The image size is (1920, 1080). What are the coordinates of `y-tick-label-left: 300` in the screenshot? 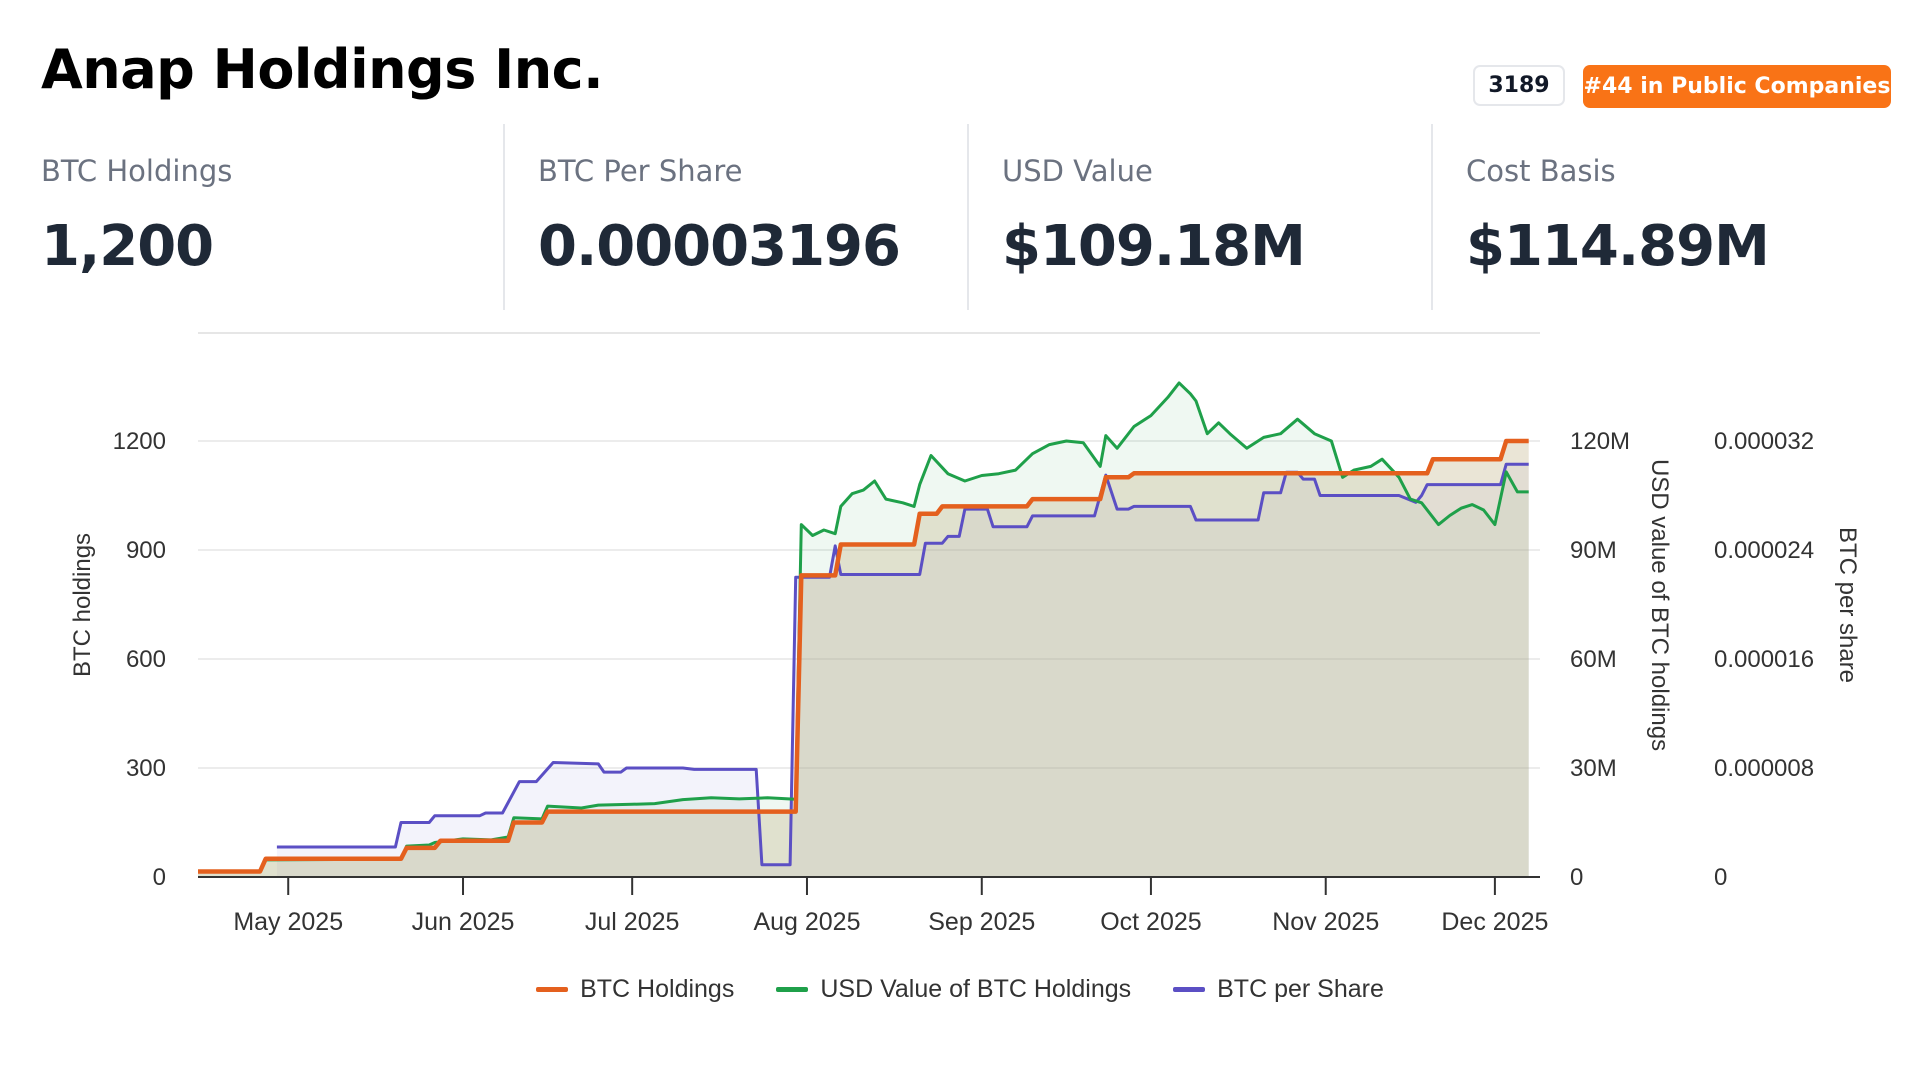 It's located at (146, 768).